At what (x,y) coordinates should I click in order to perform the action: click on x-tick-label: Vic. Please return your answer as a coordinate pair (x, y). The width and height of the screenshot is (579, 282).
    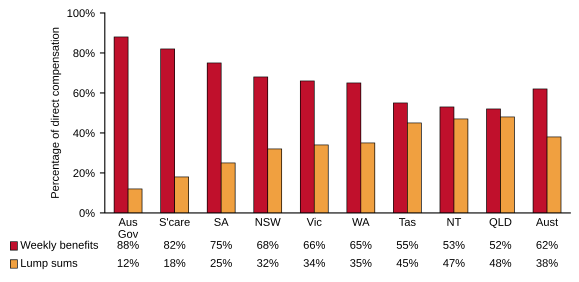
    Looking at the image, I should click on (314, 222).